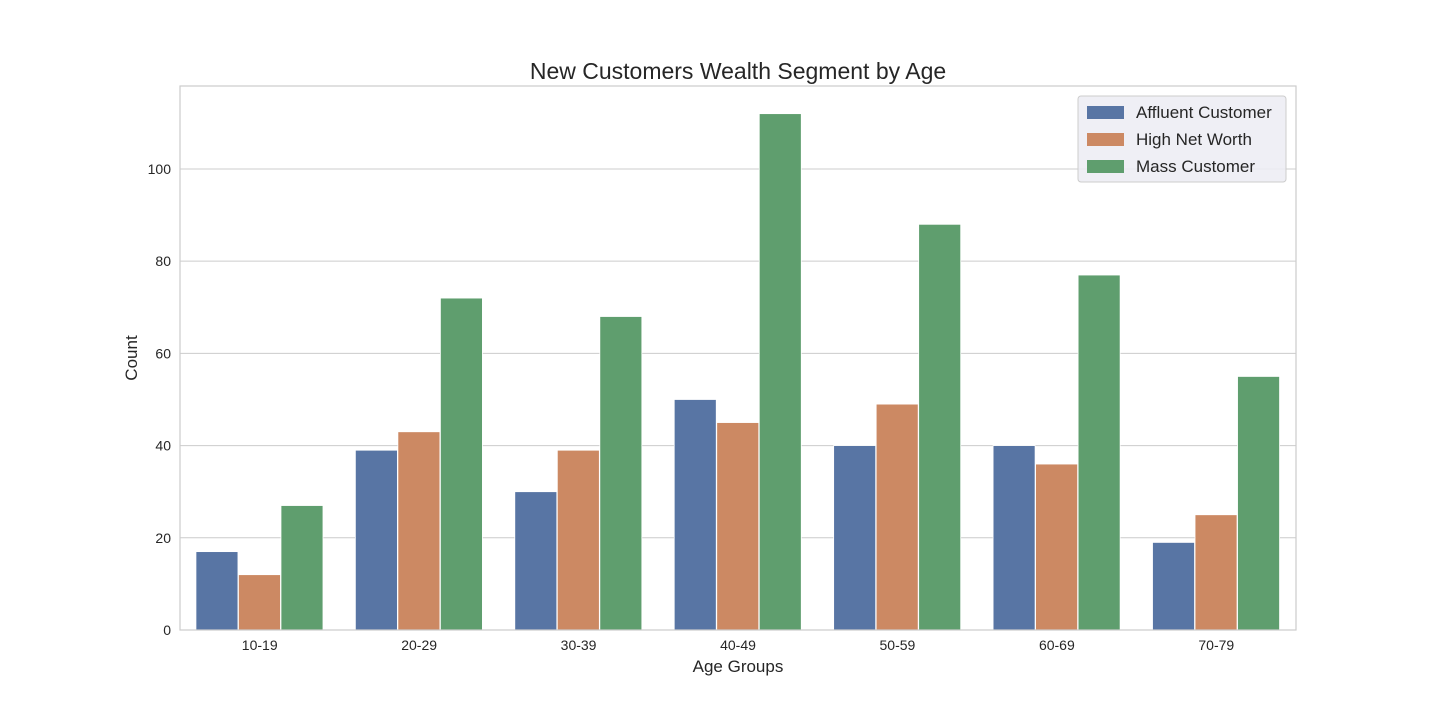  What do you see at coordinates (1105, 112) in the screenshot?
I see `legend-swatch-affluent-customer` at bounding box center [1105, 112].